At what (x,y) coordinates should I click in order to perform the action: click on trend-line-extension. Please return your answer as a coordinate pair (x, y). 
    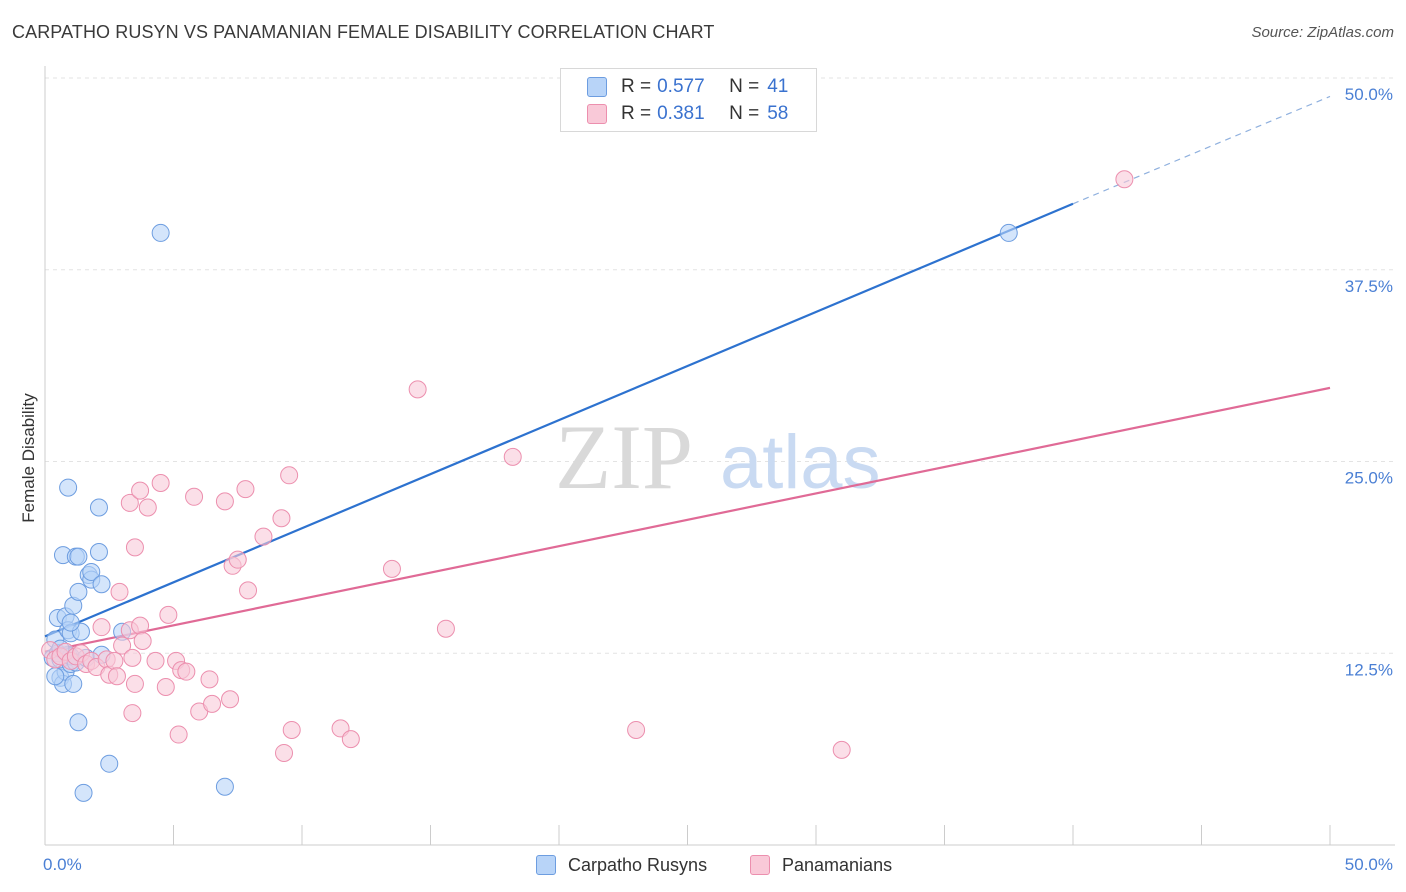
    Looking at the image, I should click on (1201, 150).